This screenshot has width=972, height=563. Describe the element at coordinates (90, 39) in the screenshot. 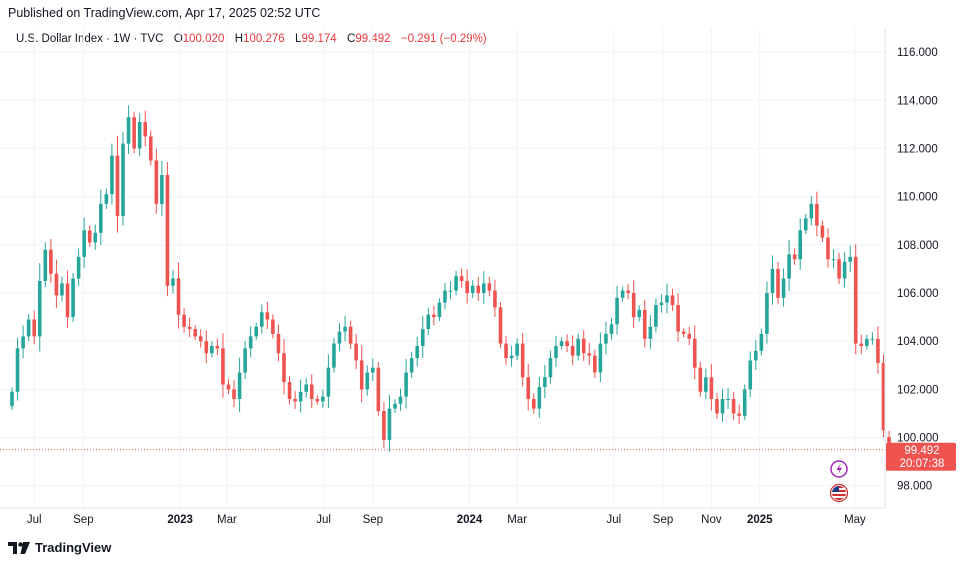

I see `symbol-title: U.S. Dollar Index · 1W · TVC` at that location.